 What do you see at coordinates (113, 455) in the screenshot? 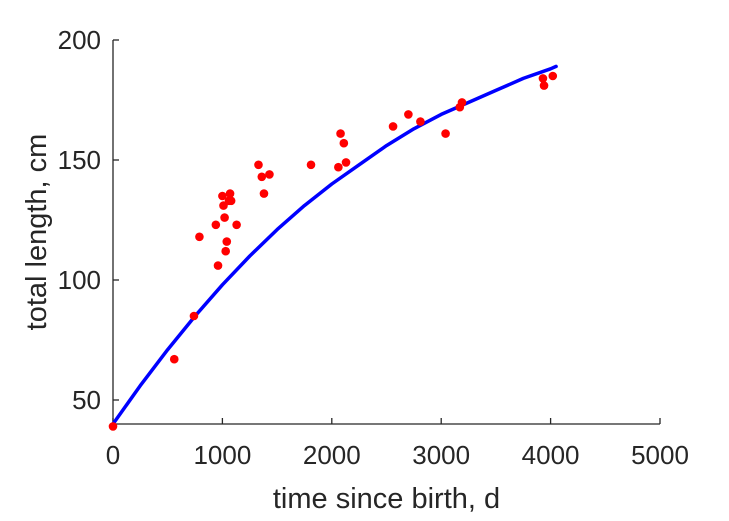
I see `x-tick-label: 0` at bounding box center [113, 455].